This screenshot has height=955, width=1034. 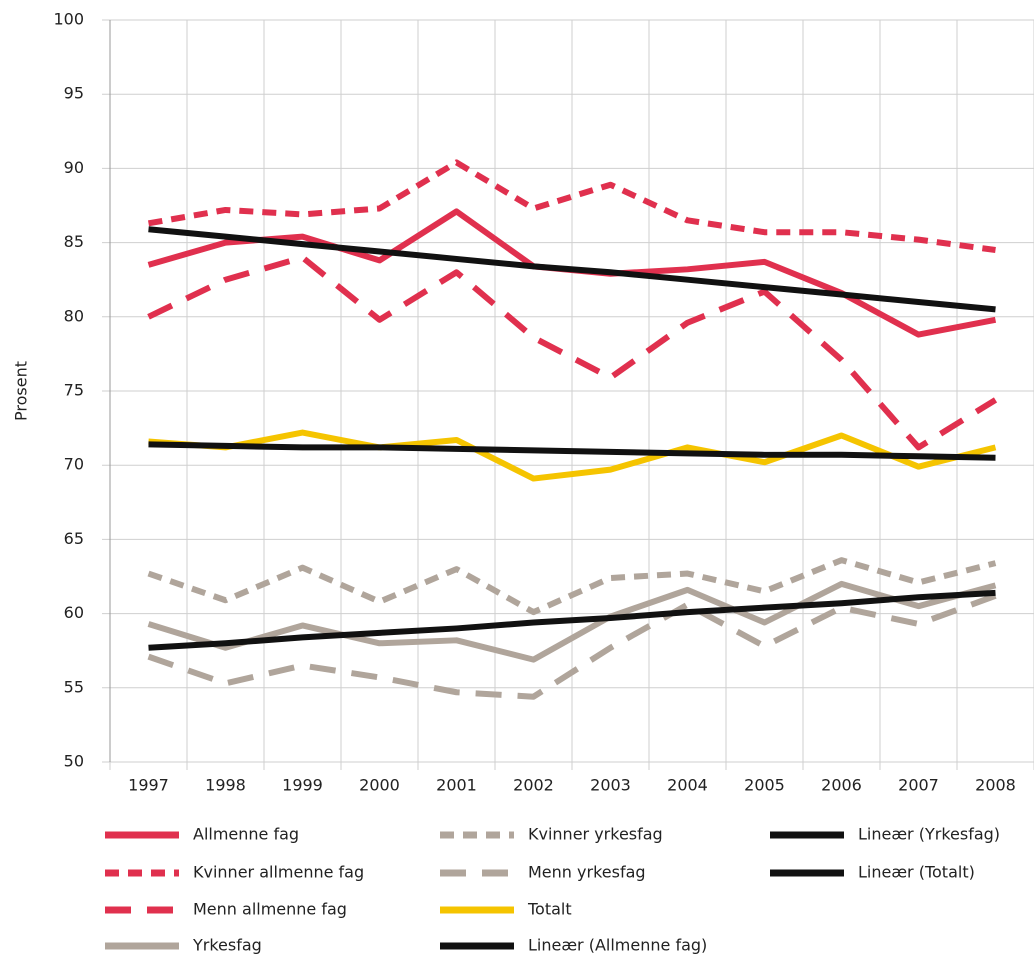 I want to click on x-tick-label: 2006, so click(x=841, y=785).